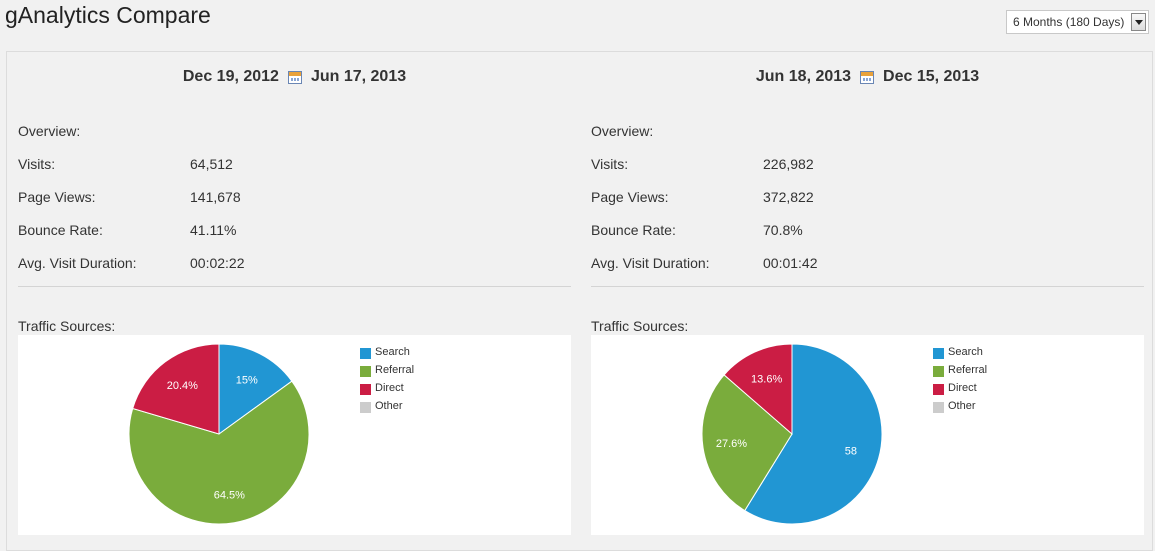  What do you see at coordinates (783, 230) in the screenshot?
I see `stat-value: 70.8%` at bounding box center [783, 230].